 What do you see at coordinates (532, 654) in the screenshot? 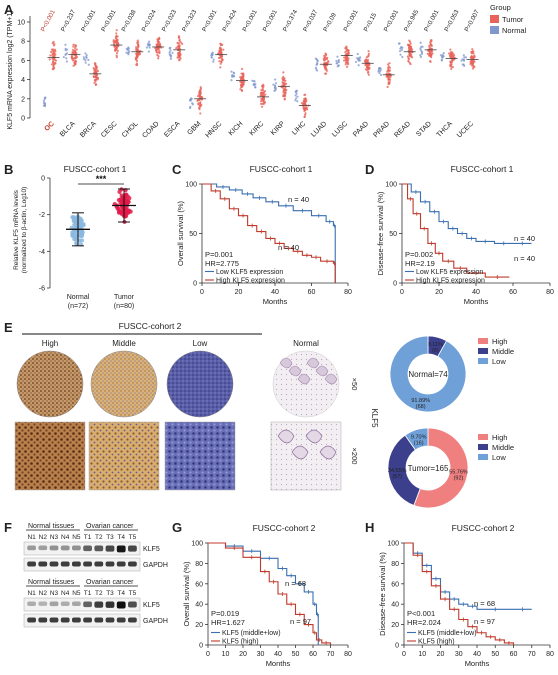
I see `km-xtick-label: 70` at bounding box center [532, 654].